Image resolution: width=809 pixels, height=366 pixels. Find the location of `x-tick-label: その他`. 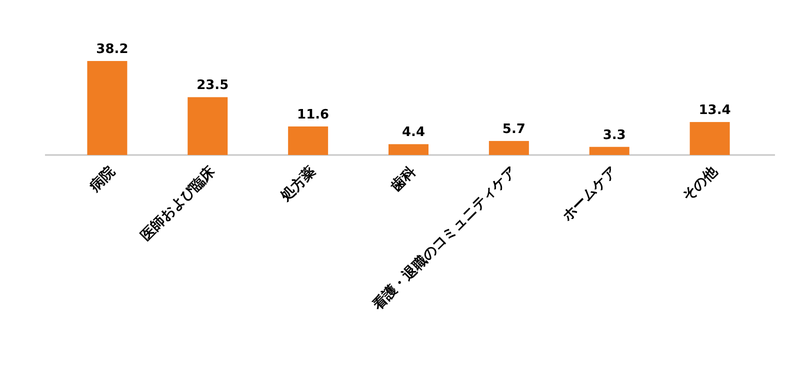

x-tick-label: その他 is located at coordinates (701, 183).